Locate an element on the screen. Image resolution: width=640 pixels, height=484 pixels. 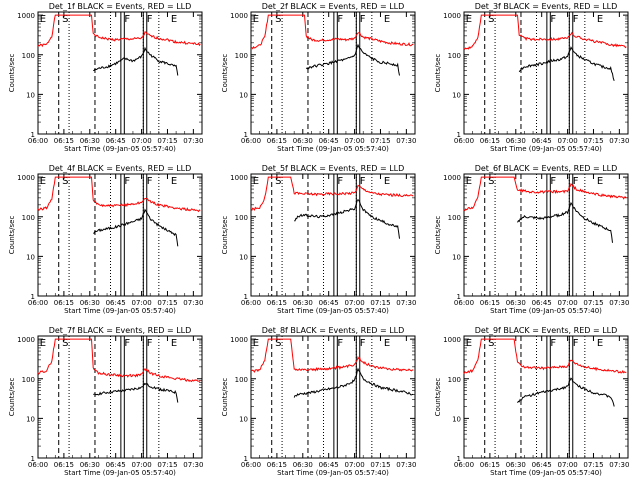
panel-title: Det_8f BLACK = Events, RED = LLD is located at coordinates (333, 330).